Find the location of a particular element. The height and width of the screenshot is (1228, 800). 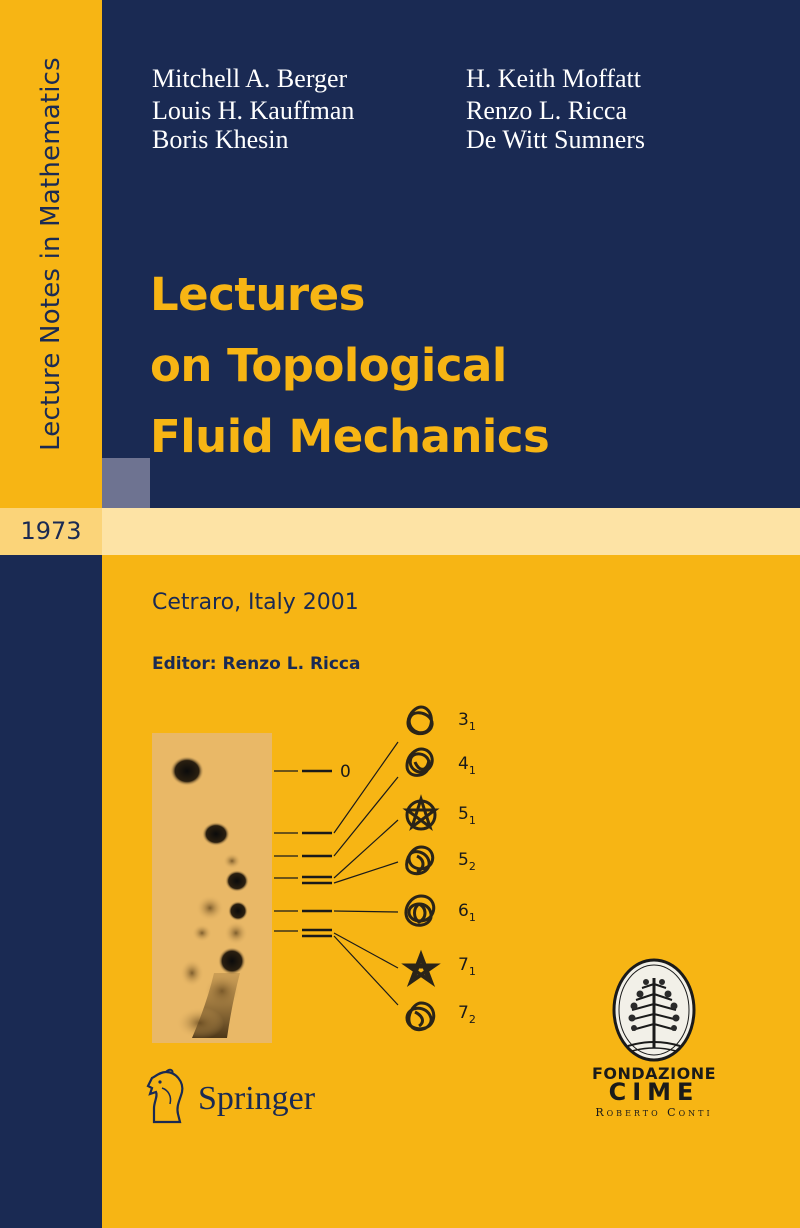

gel-bands is located at coordinates (209, 897).